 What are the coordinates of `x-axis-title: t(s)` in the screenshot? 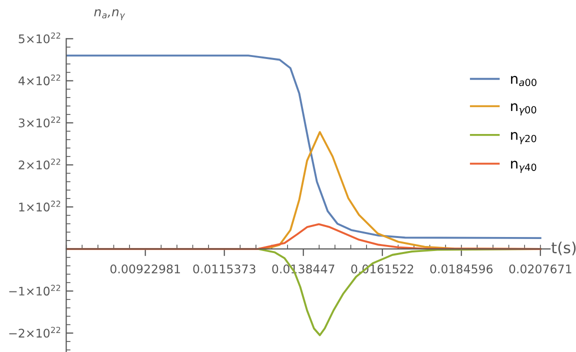 It's located at (563, 249).